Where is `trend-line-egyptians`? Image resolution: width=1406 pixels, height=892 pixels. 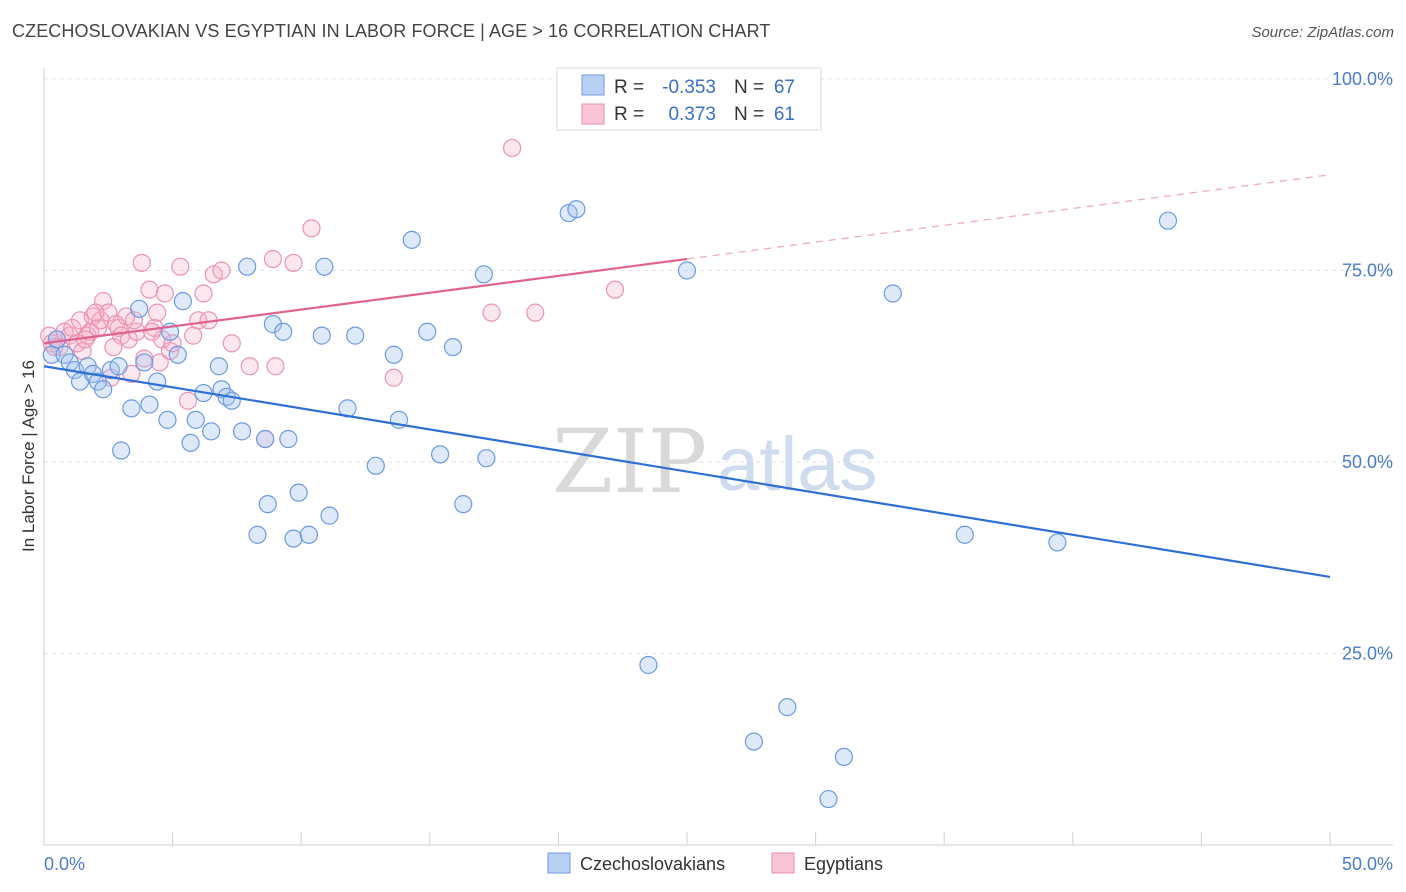
trend-line-egyptians is located at coordinates (365, 301).